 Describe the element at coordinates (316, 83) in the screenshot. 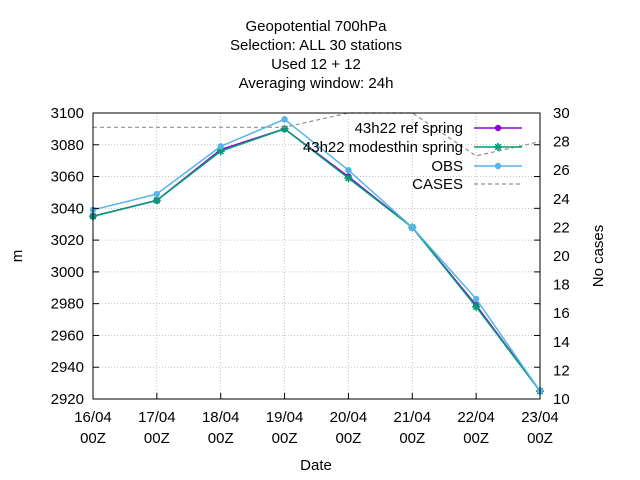

I see `title-line-4: Averaging window: 24h` at that location.